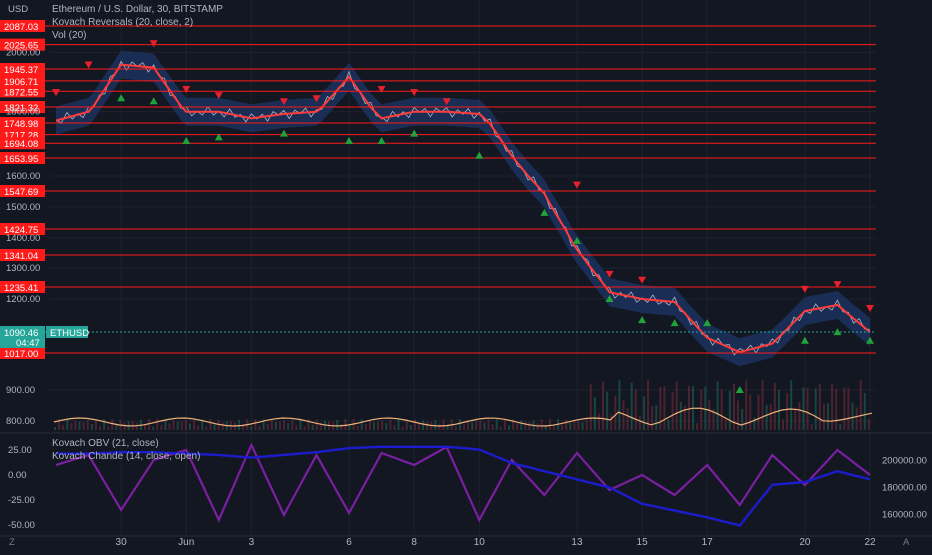 Image resolution: width=932 pixels, height=555 pixels. Describe the element at coordinates (137, 9) in the screenshot. I see `legend-symbol: Ethereum / U.S. Dollar, 30, BITSTAMP` at that location.